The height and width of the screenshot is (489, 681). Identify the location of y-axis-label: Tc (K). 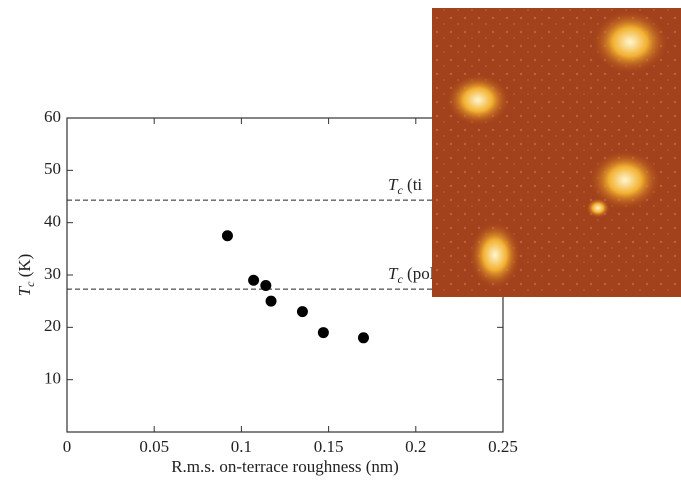
(26, 275).